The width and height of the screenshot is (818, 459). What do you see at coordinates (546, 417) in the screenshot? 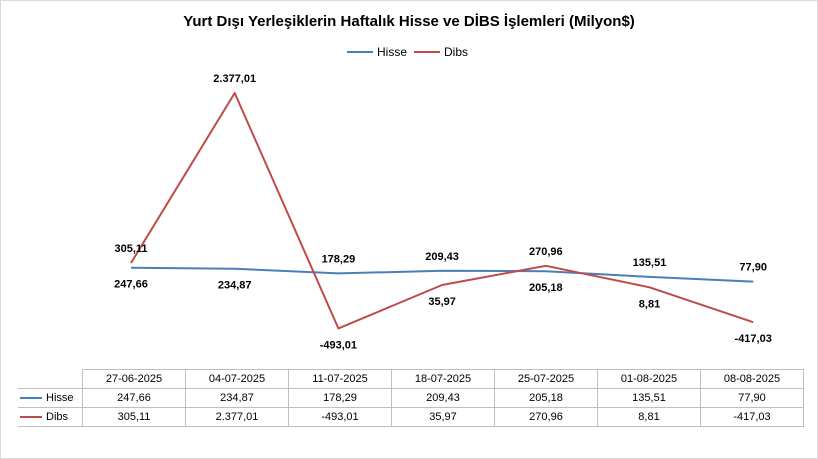
I see `data-table-cell: 270,96` at bounding box center [546, 417].